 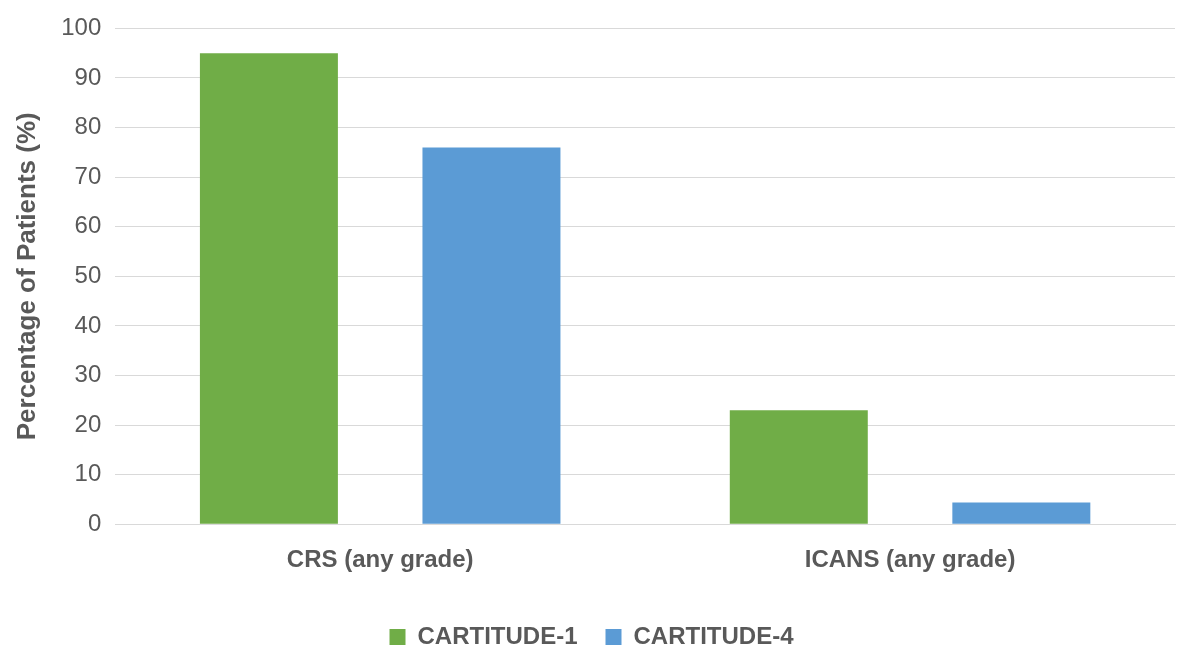 I want to click on y-tick-label: 60, so click(x=88, y=225).